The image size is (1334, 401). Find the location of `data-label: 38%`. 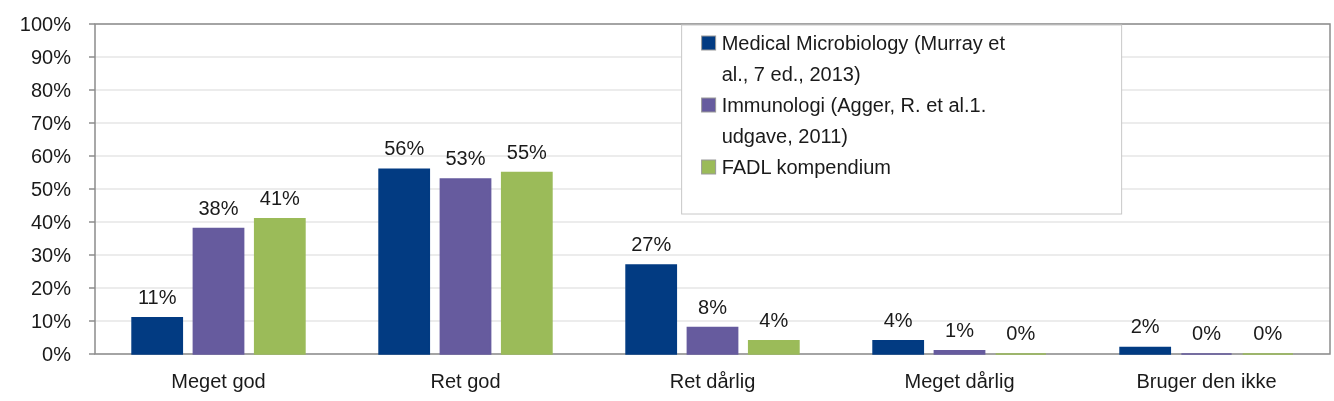

data-label: 38% is located at coordinates (218, 207).